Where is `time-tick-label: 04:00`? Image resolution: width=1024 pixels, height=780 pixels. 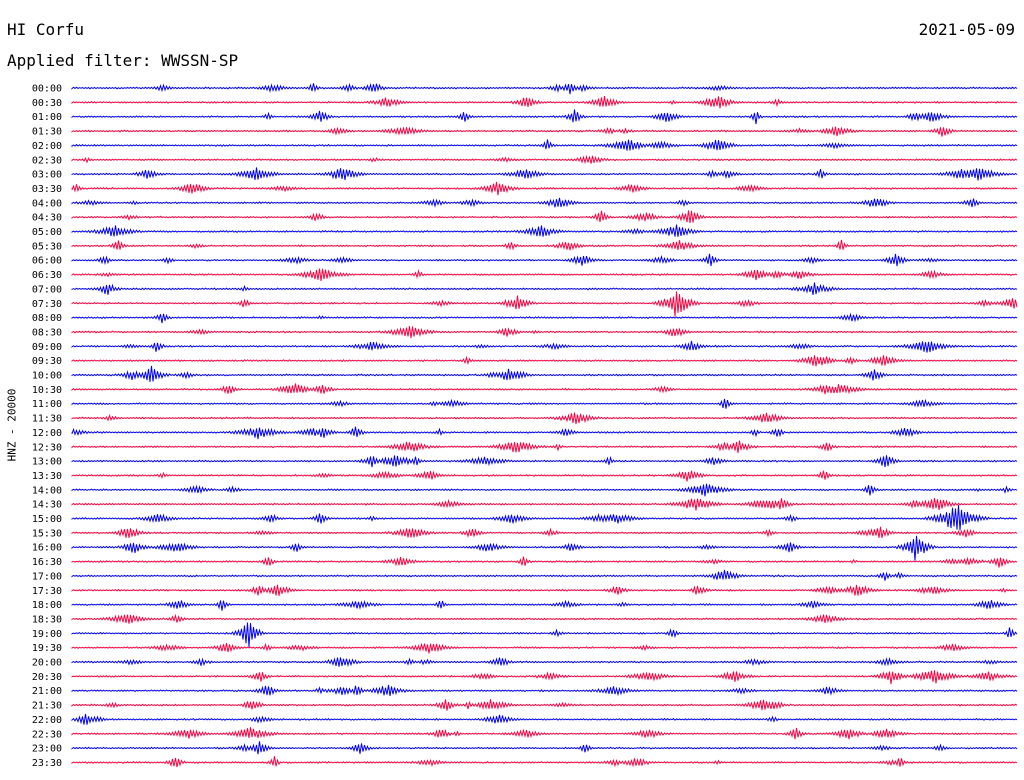 time-tick-label: 04:00 is located at coordinates (47, 203).